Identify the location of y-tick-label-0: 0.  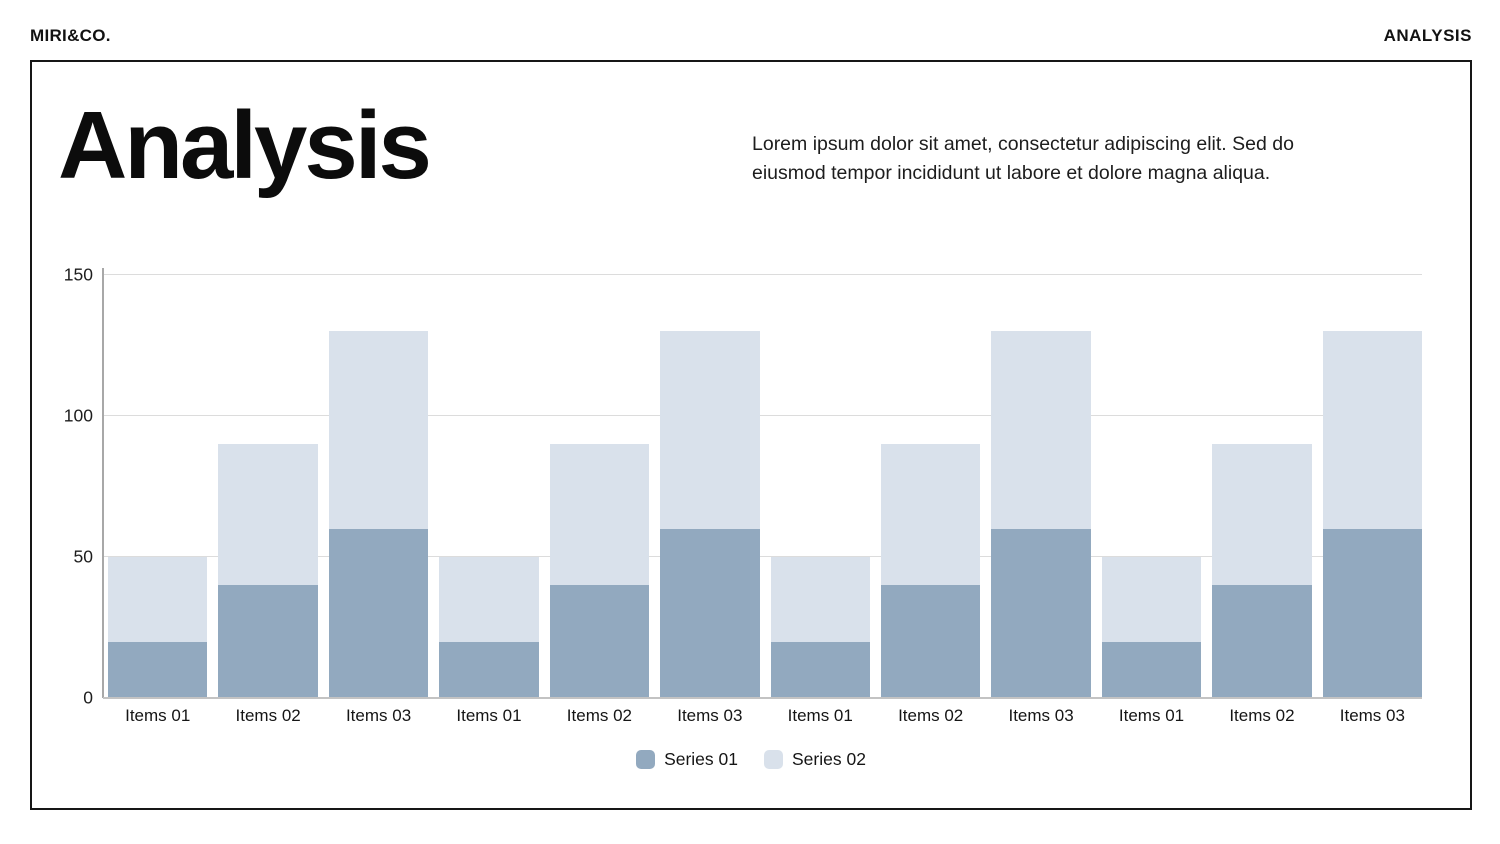
(88, 697).